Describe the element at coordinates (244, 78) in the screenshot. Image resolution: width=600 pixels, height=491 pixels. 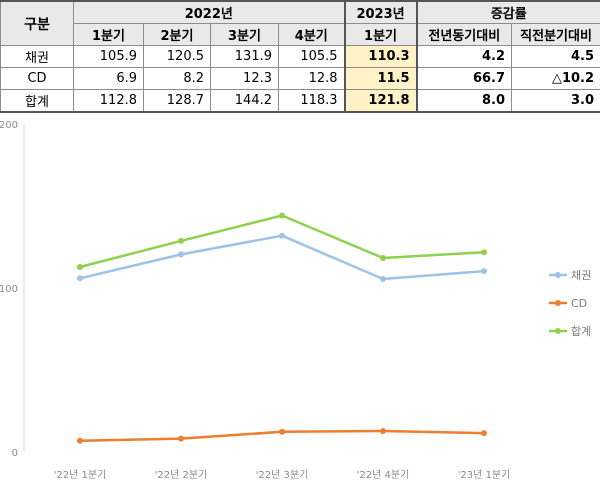
I see `table-cell: 12.3` at that location.